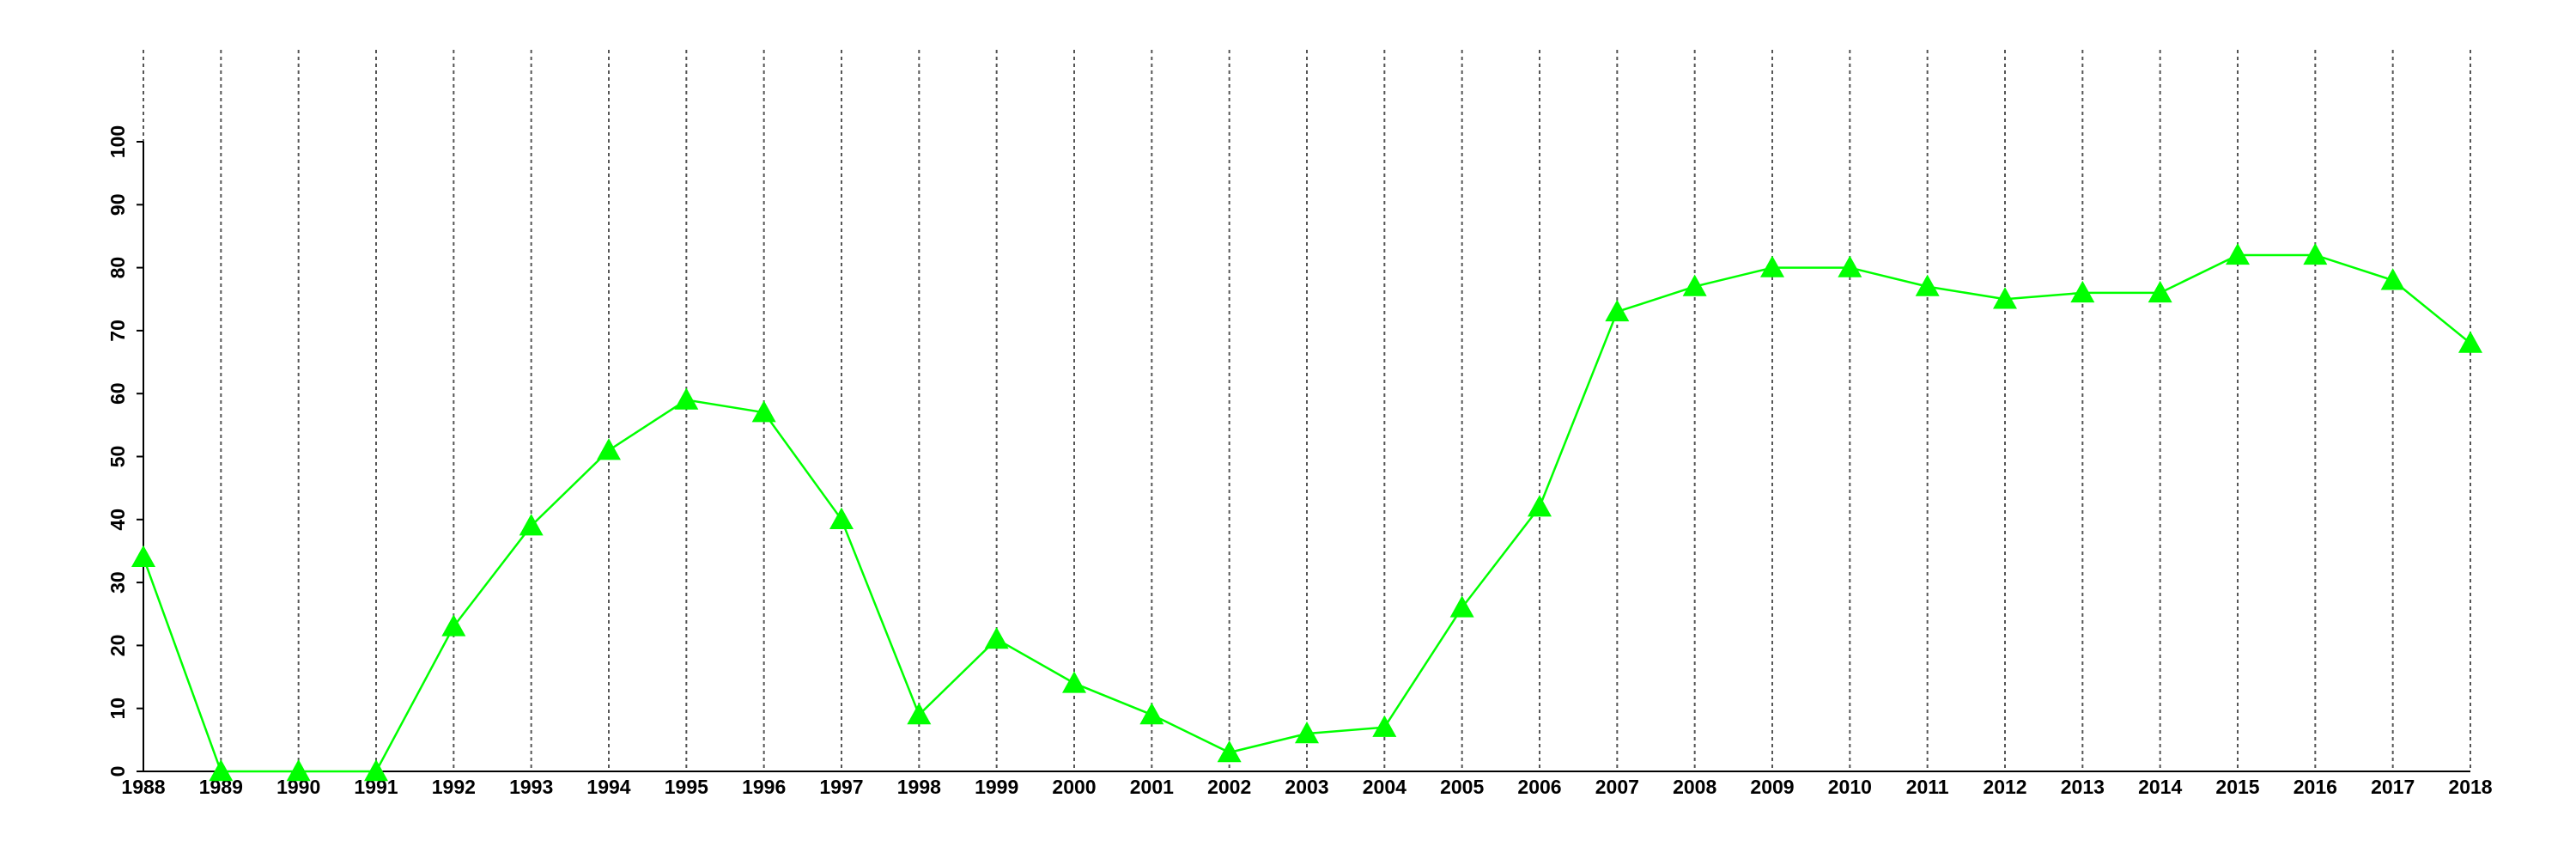 The width and height of the screenshot is (2576, 859). Describe the element at coordinates (2083, 787) in the screenshot. I see `x-tick-label: 2013` at that location.